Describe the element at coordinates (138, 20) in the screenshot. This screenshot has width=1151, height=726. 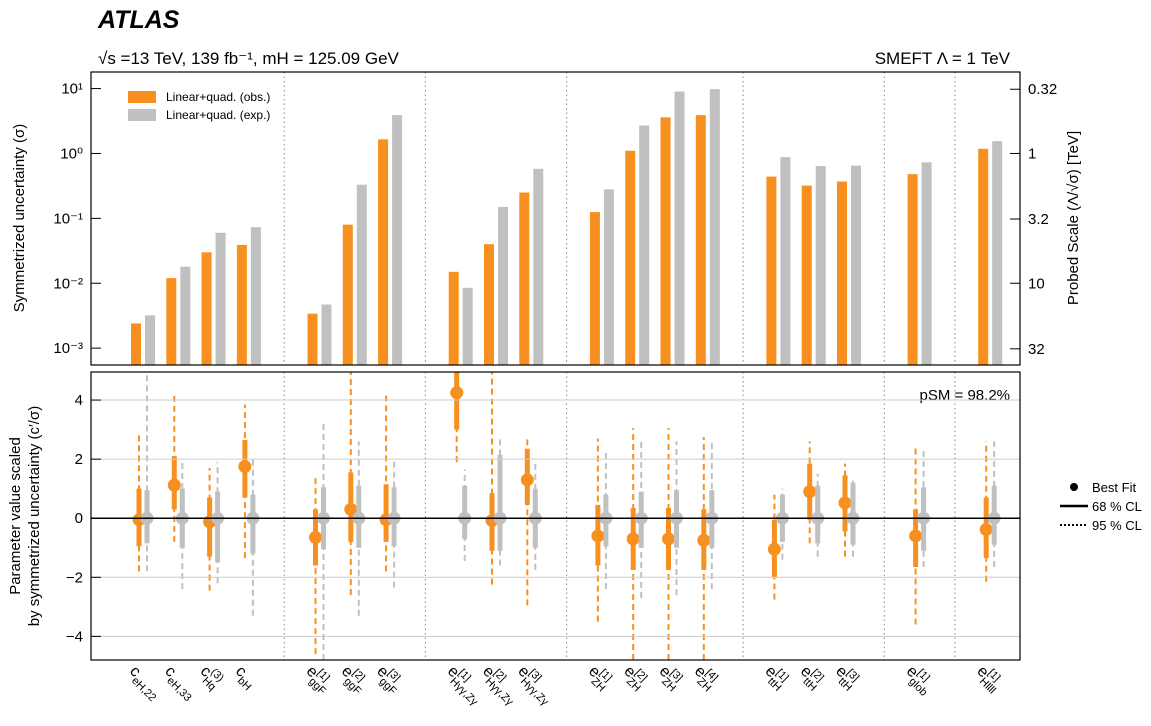
I see `title: ATLAS` at that location.